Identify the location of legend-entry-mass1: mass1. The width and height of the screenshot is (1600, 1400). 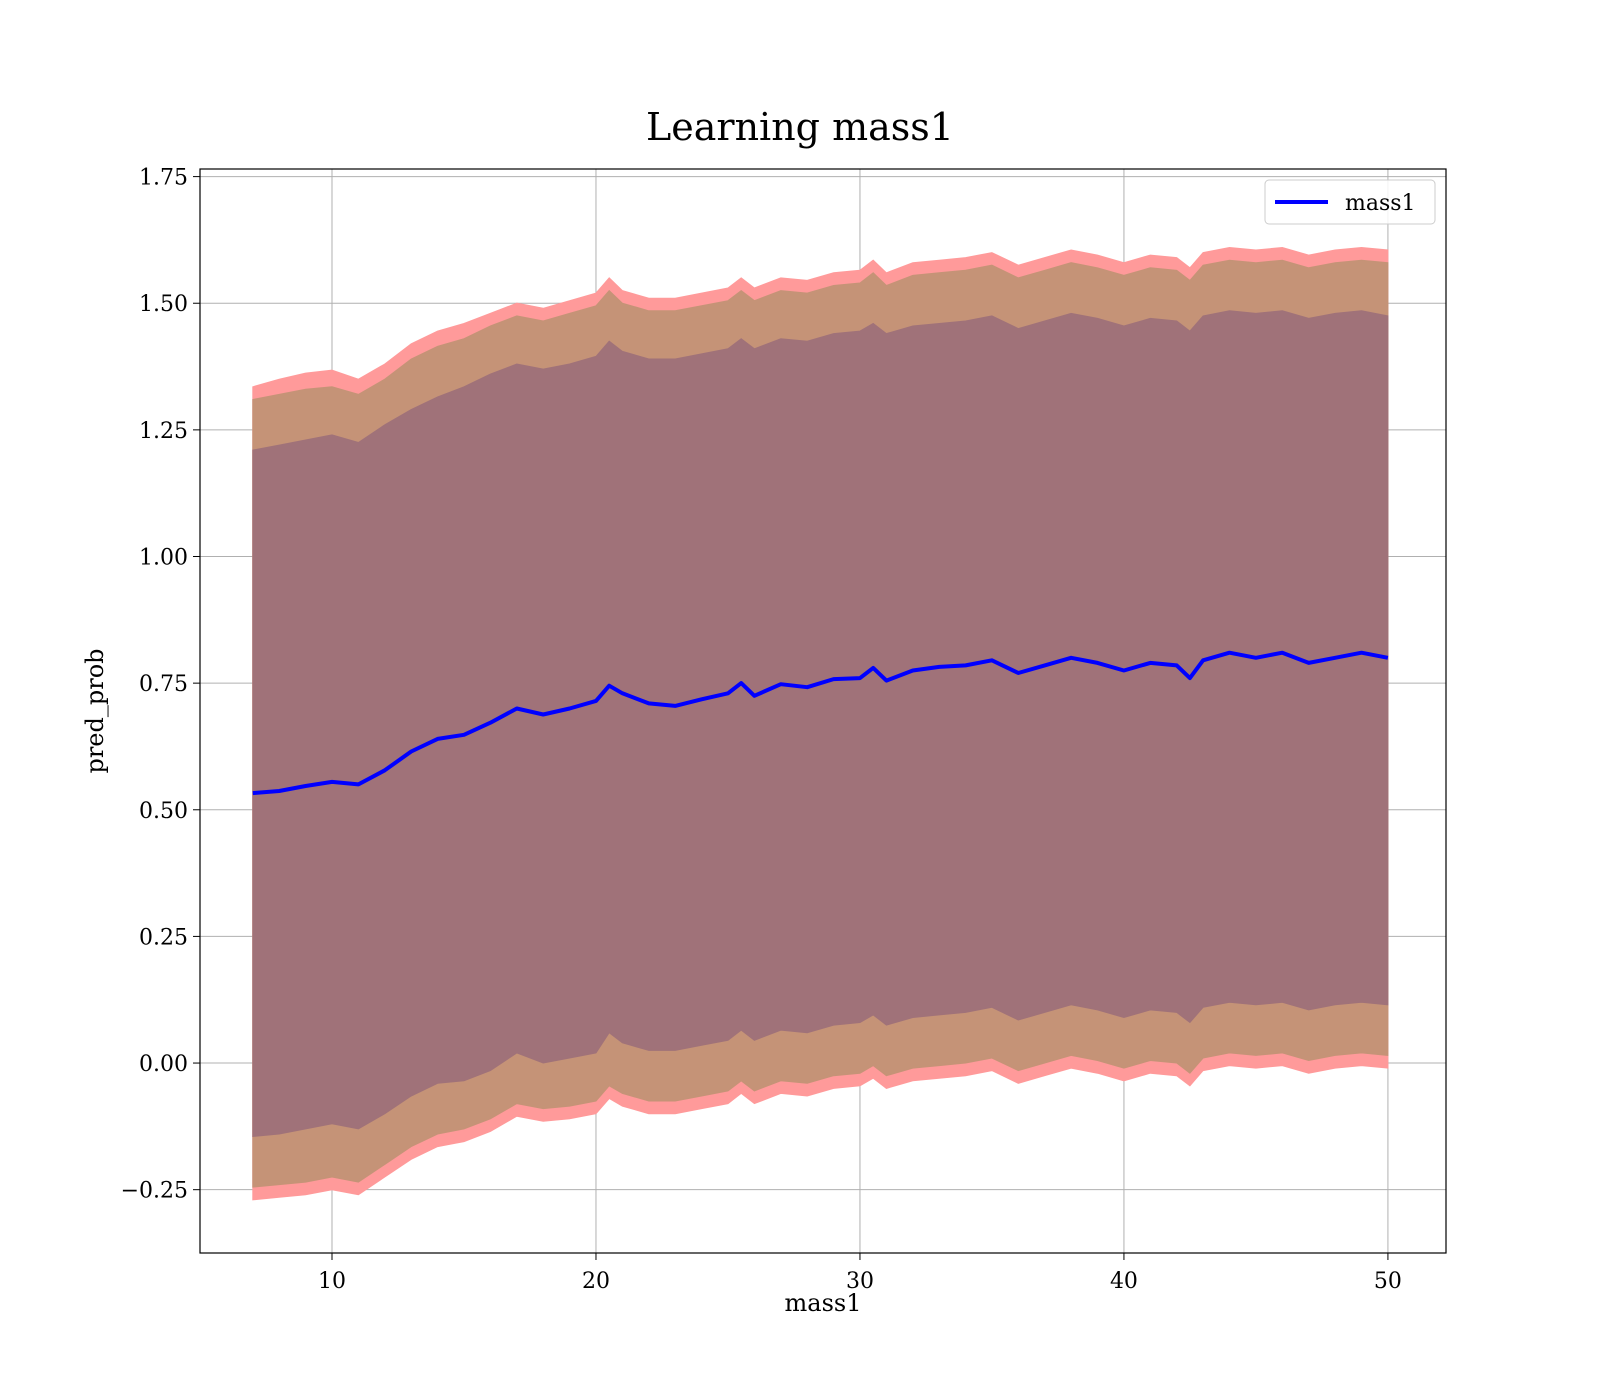
(1380, 203).